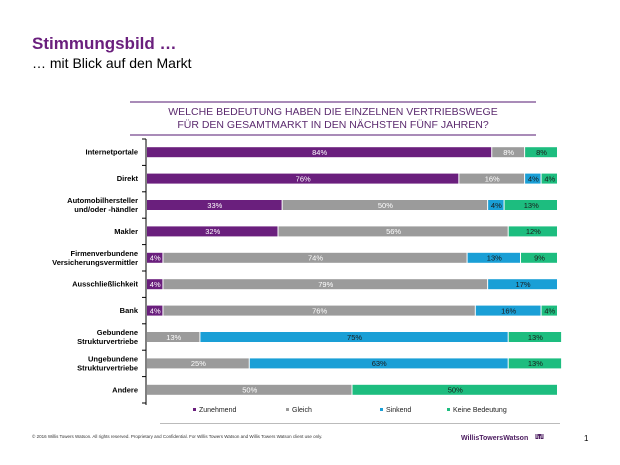  Describe the element at coordinates (217, 410) in the screenshot. I see `legend-label: Zunehmend` at that location.